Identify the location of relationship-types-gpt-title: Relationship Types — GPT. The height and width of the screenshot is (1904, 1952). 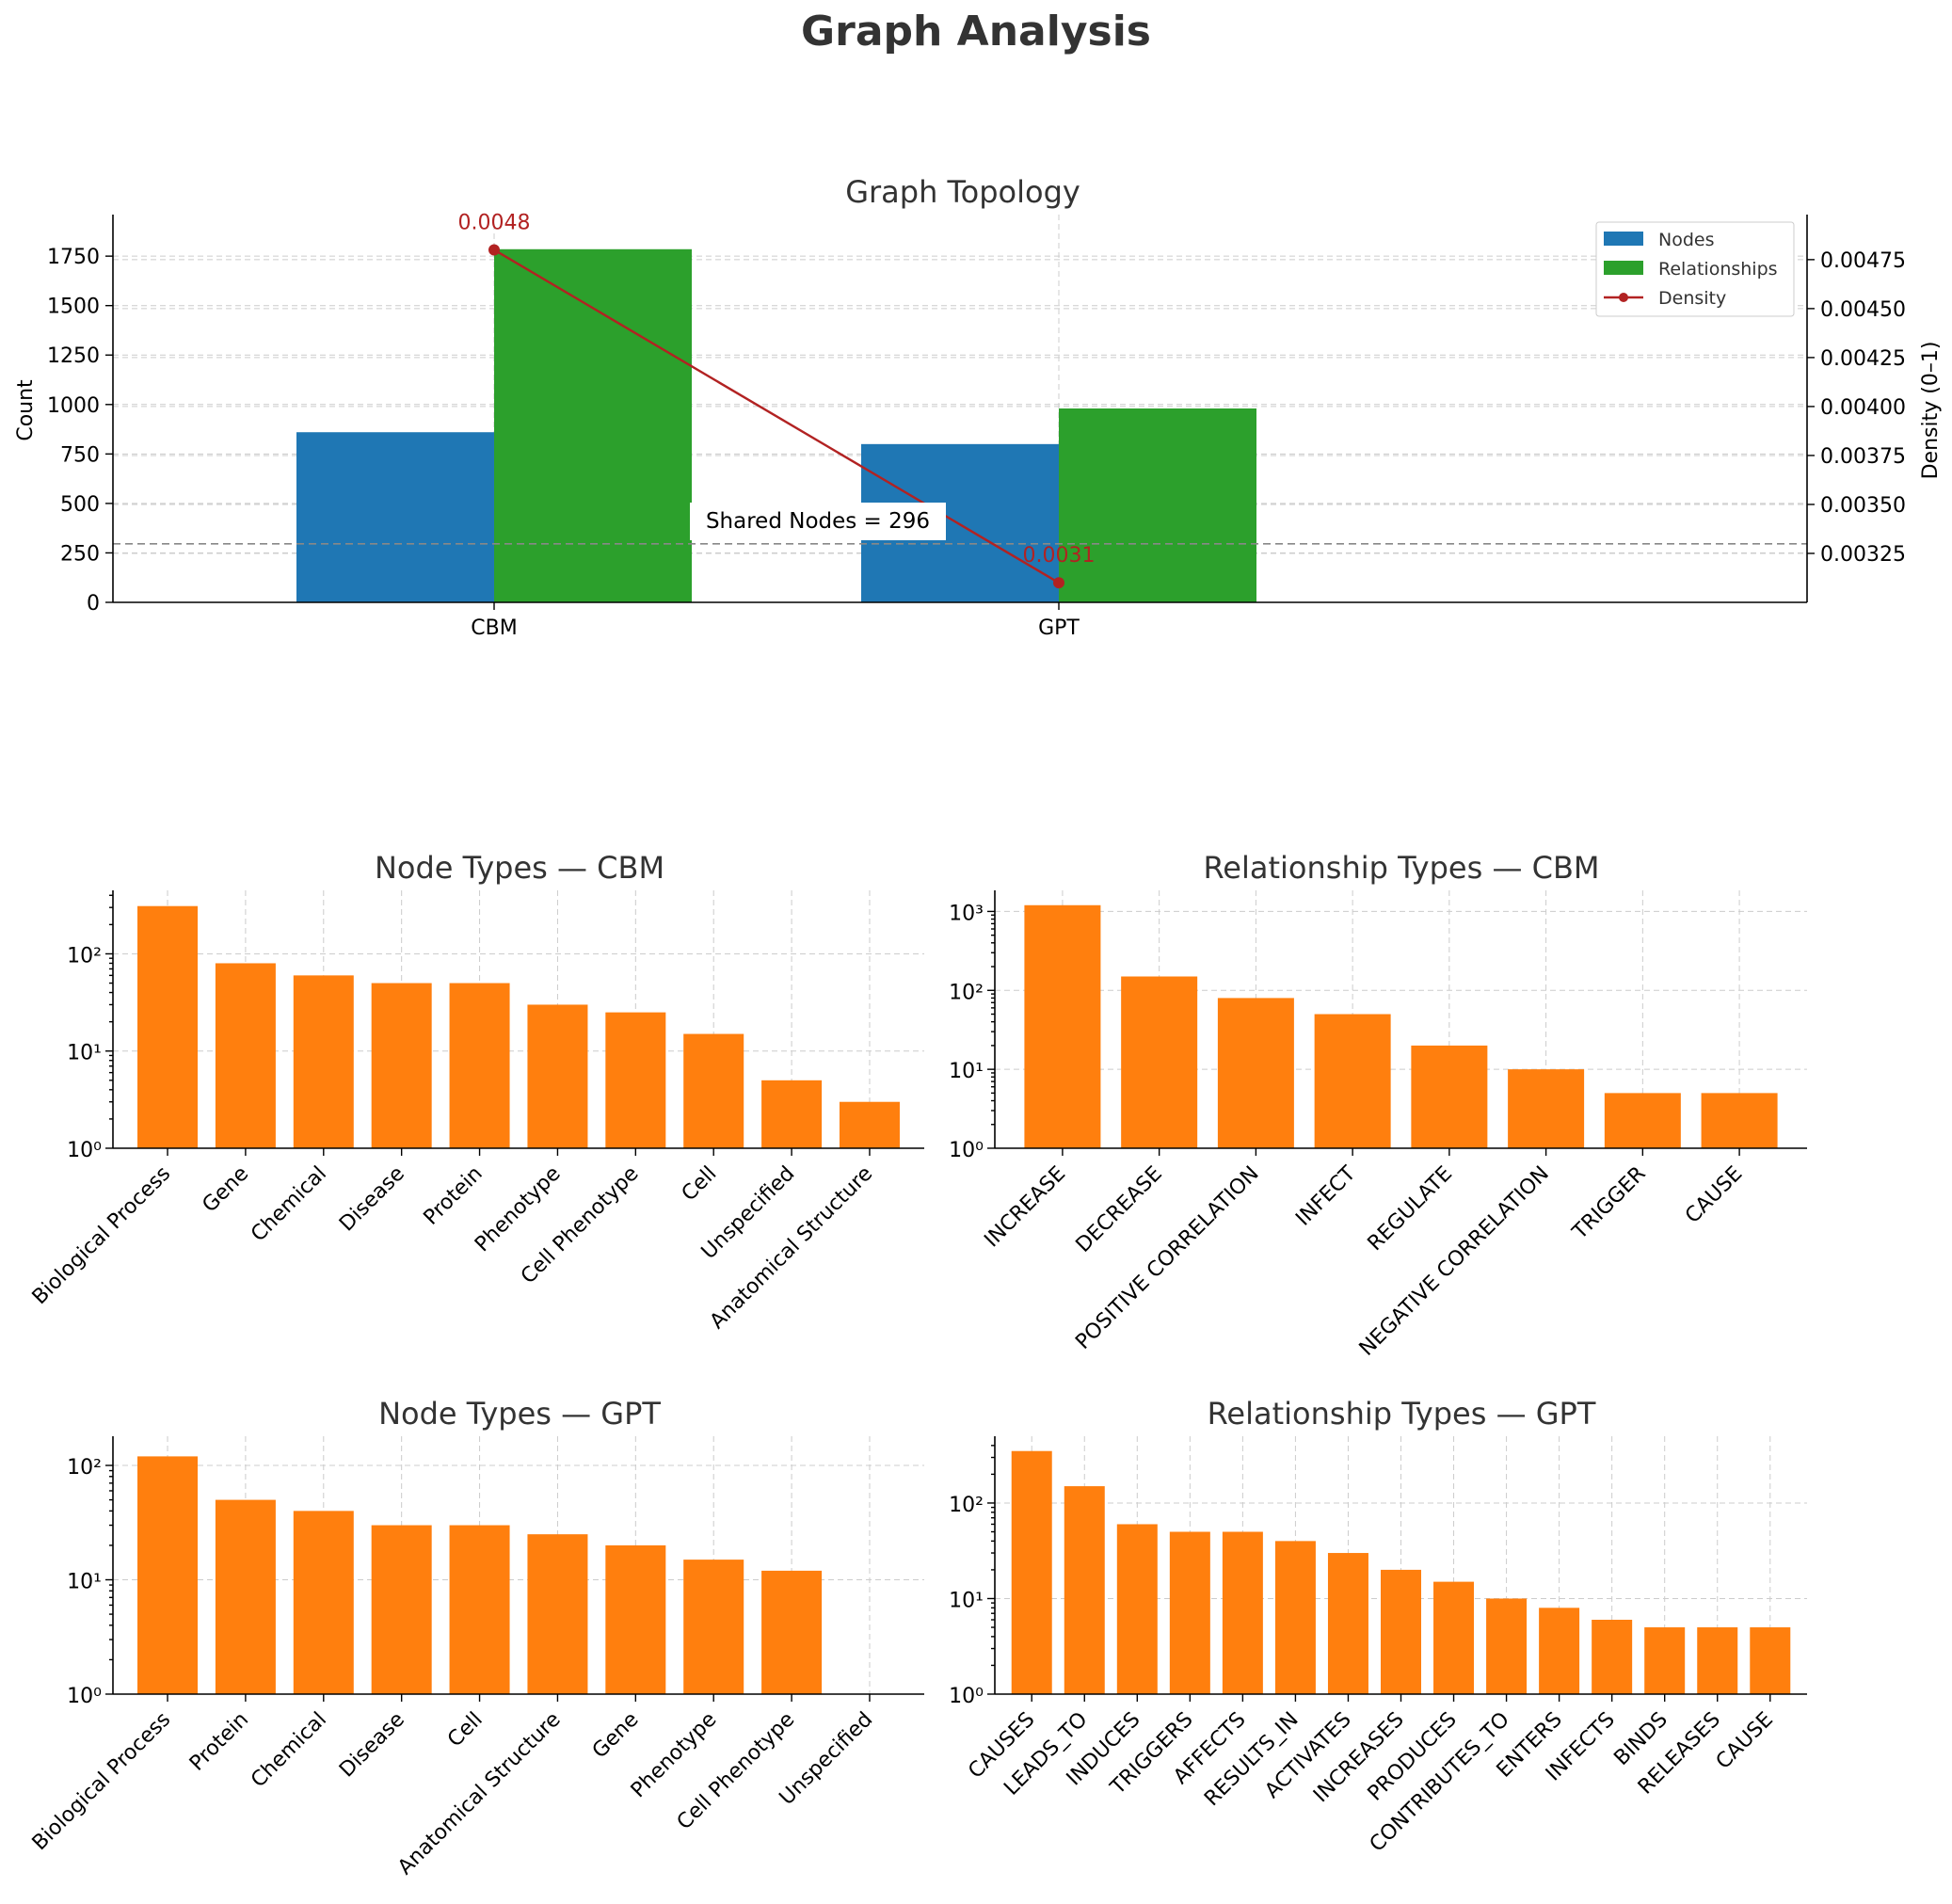
(1402, 1414).